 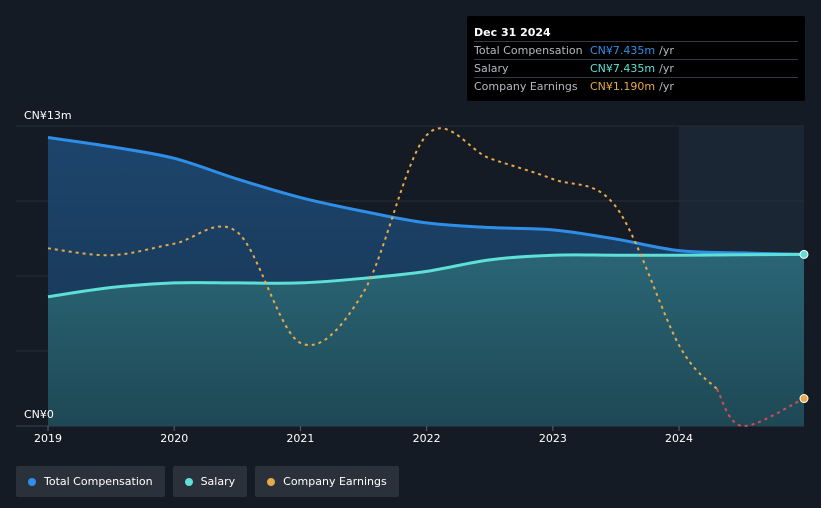 I want to click on legend-item-salary: Salary, so click(x=210, y=481).